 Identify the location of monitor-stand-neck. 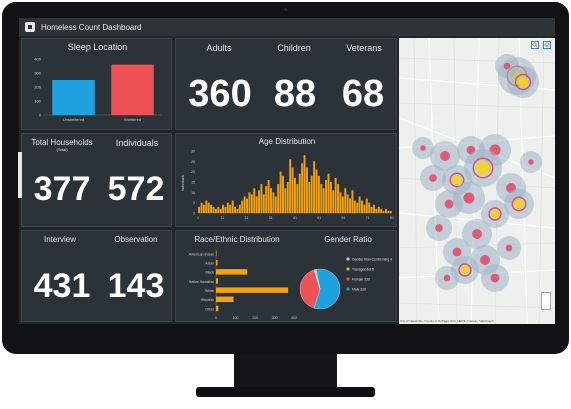
(285, 371).